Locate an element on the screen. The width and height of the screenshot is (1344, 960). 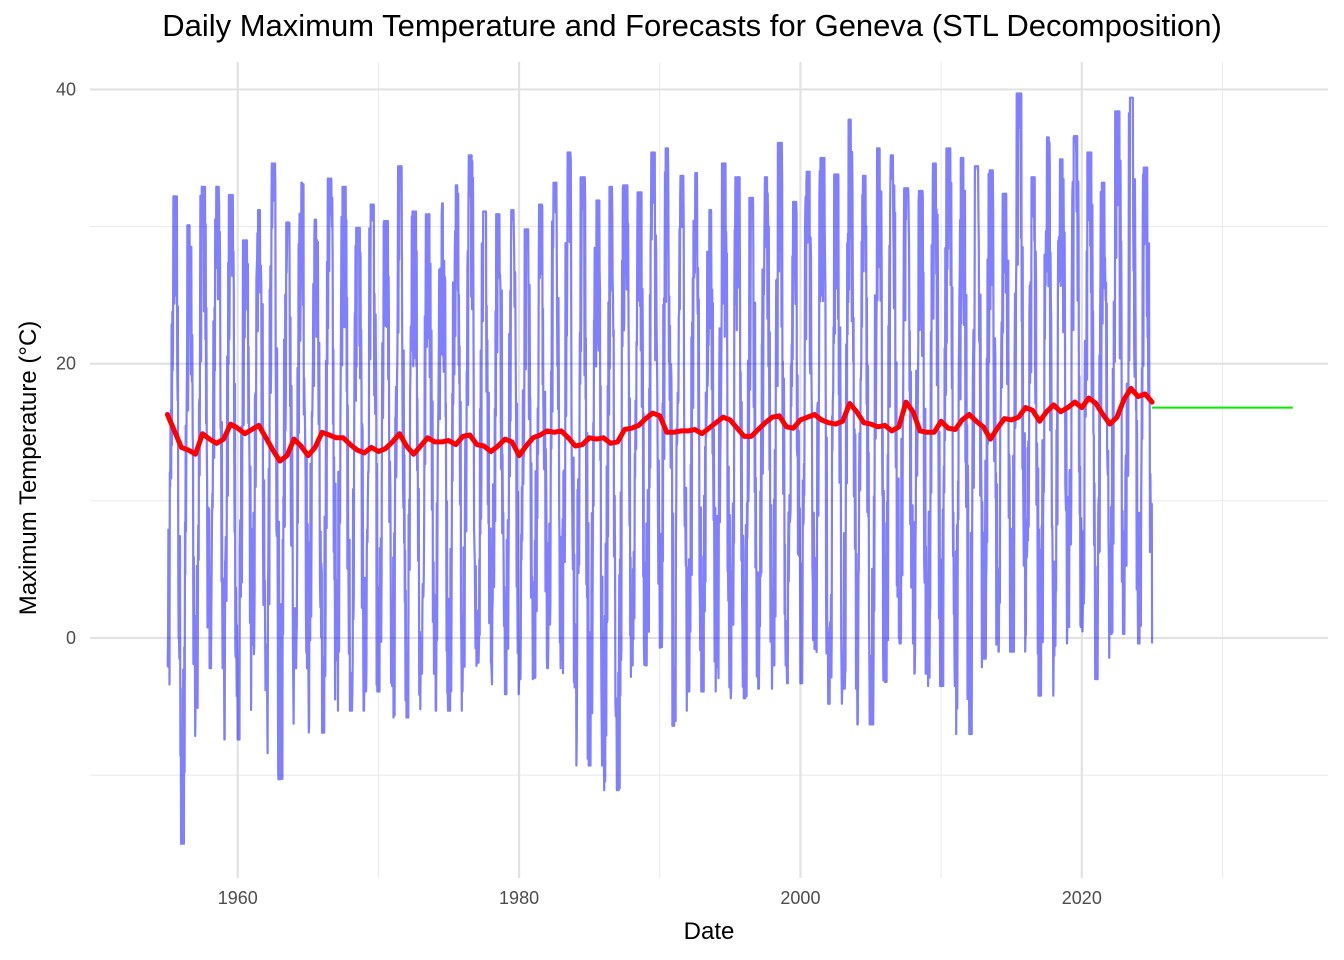
x-tick-label: 2000 is located at coordinates (800, 898).